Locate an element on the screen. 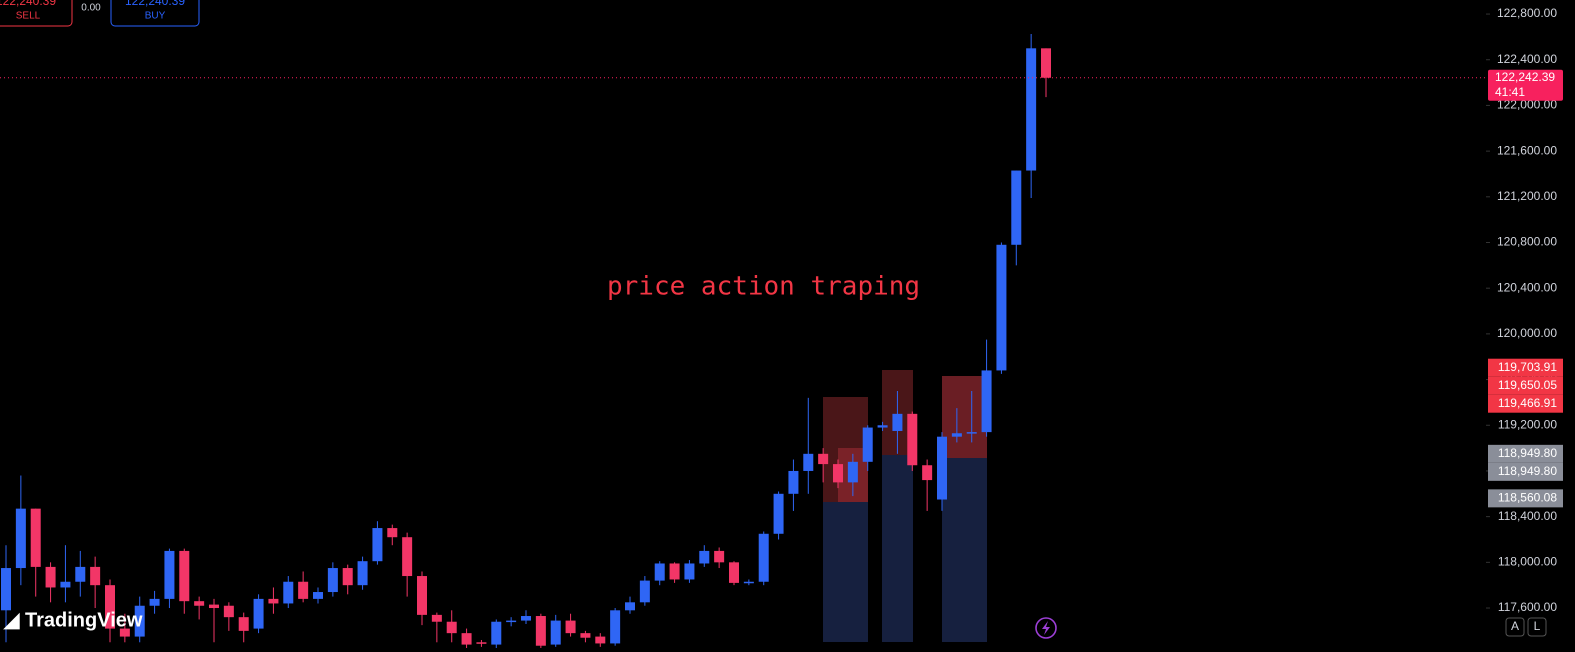  last-price-label: 122,242.39 is located at coordinates (1525, 77).